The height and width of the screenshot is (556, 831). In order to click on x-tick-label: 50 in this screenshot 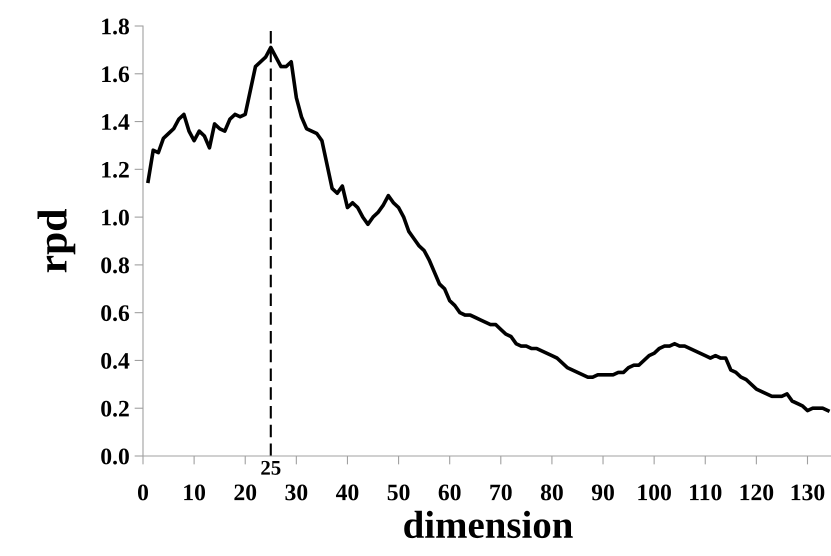, I will do `click(399, 492)`.